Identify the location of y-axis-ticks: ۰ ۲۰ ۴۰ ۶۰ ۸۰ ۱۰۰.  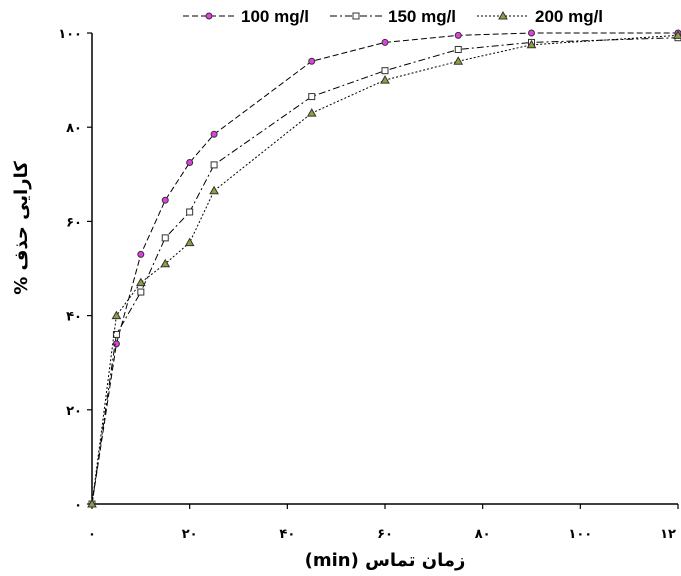
(75, 270).